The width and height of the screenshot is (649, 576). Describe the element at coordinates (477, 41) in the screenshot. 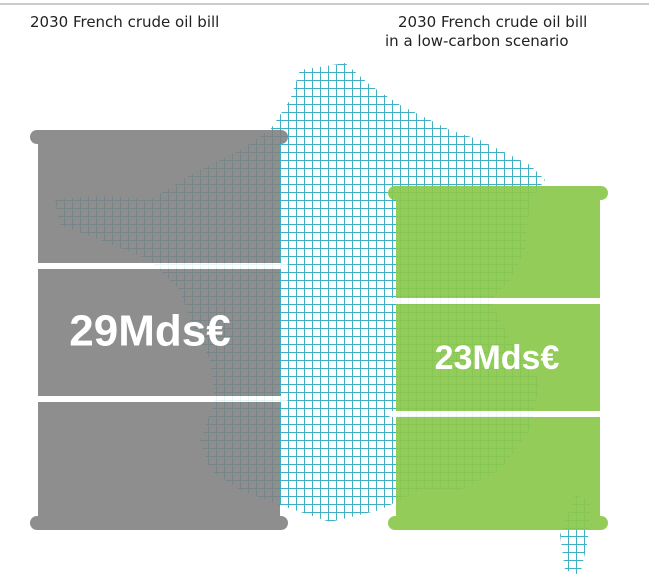

I see `right-title-line: in a low-carbon scenario` at that location.